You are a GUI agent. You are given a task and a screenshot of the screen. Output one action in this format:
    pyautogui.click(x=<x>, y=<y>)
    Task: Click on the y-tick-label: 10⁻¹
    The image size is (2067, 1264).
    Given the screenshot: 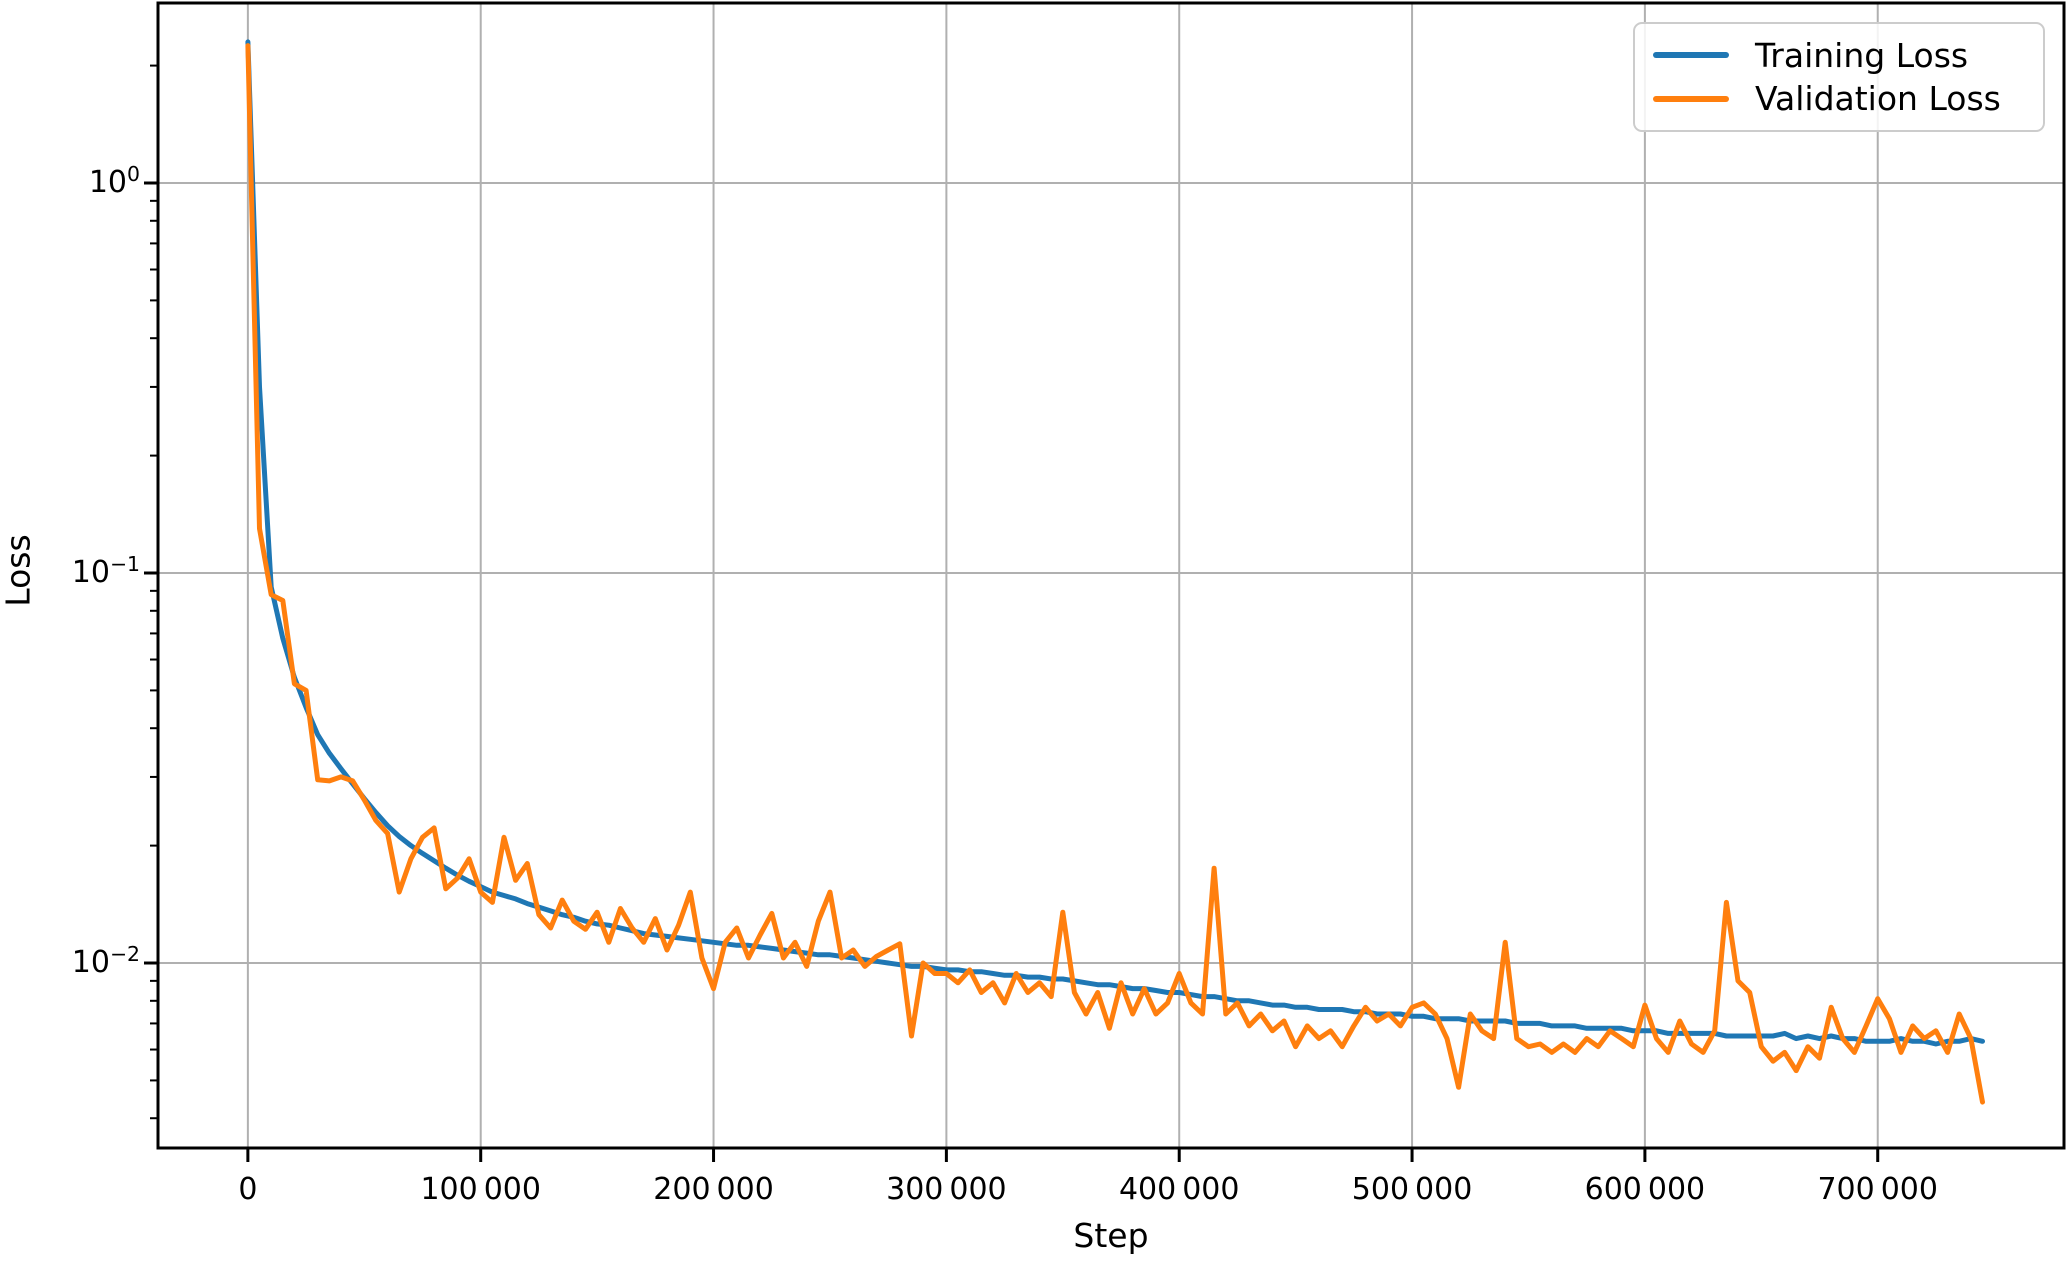 What is the action you would take?
    pyautogui.click(x=105, y=571)
    